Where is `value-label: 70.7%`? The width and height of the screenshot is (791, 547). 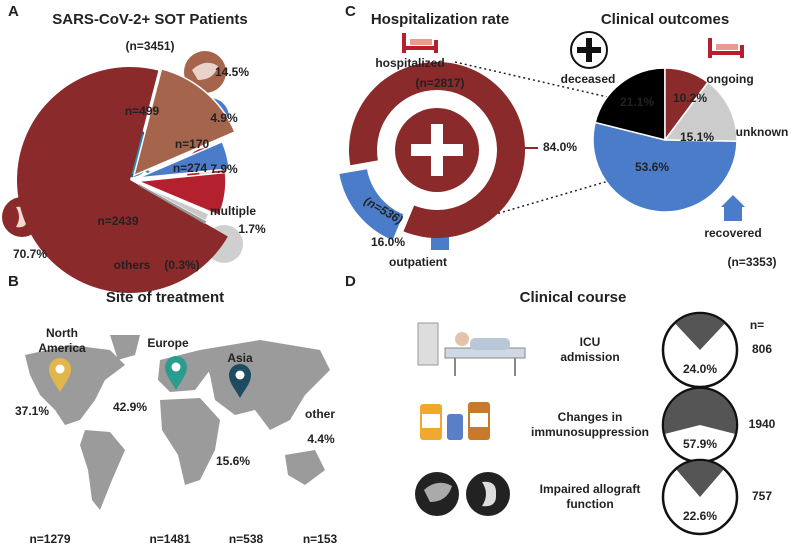
value-label: 70.7% is located at coordinates (30, 254).